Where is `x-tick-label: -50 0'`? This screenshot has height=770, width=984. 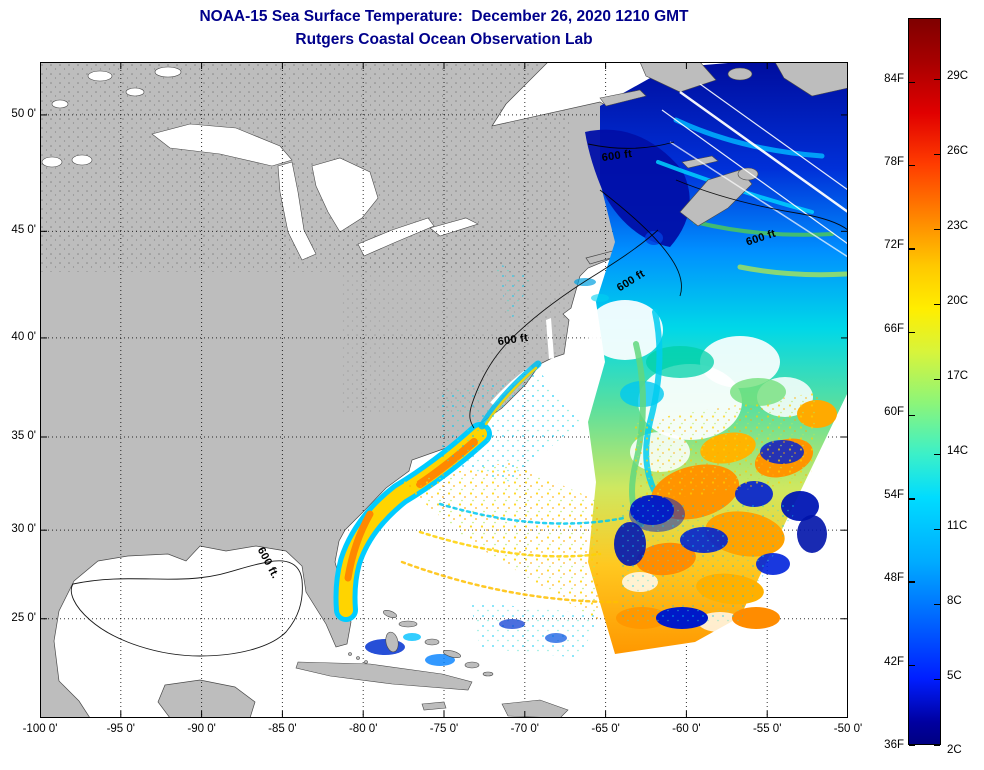 x-tick-label: -50 0' is located at coordinates (848, 729).